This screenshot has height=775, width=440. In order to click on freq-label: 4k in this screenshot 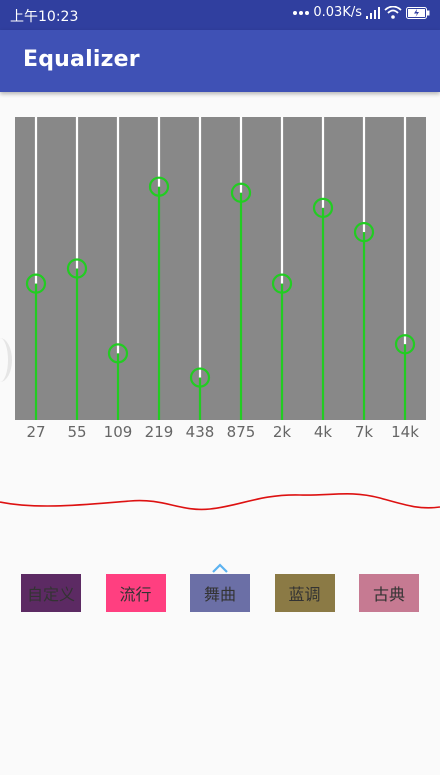, I will do `click(323, 432)`.